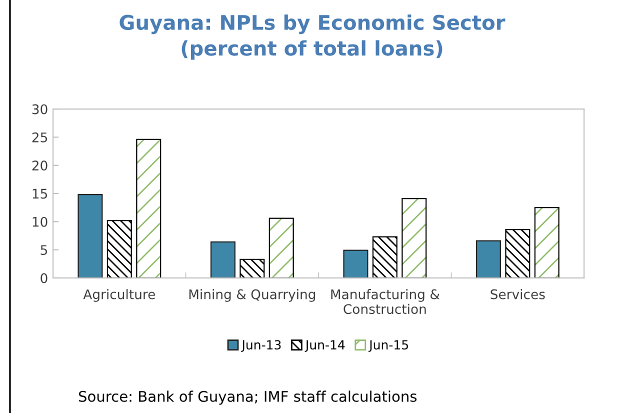 Image resolution: width=624 pixels, height=413 pixels. Describe the element at coordinates (40, 137) in the screenshot. I see `y-tick-label: 25` at that location.